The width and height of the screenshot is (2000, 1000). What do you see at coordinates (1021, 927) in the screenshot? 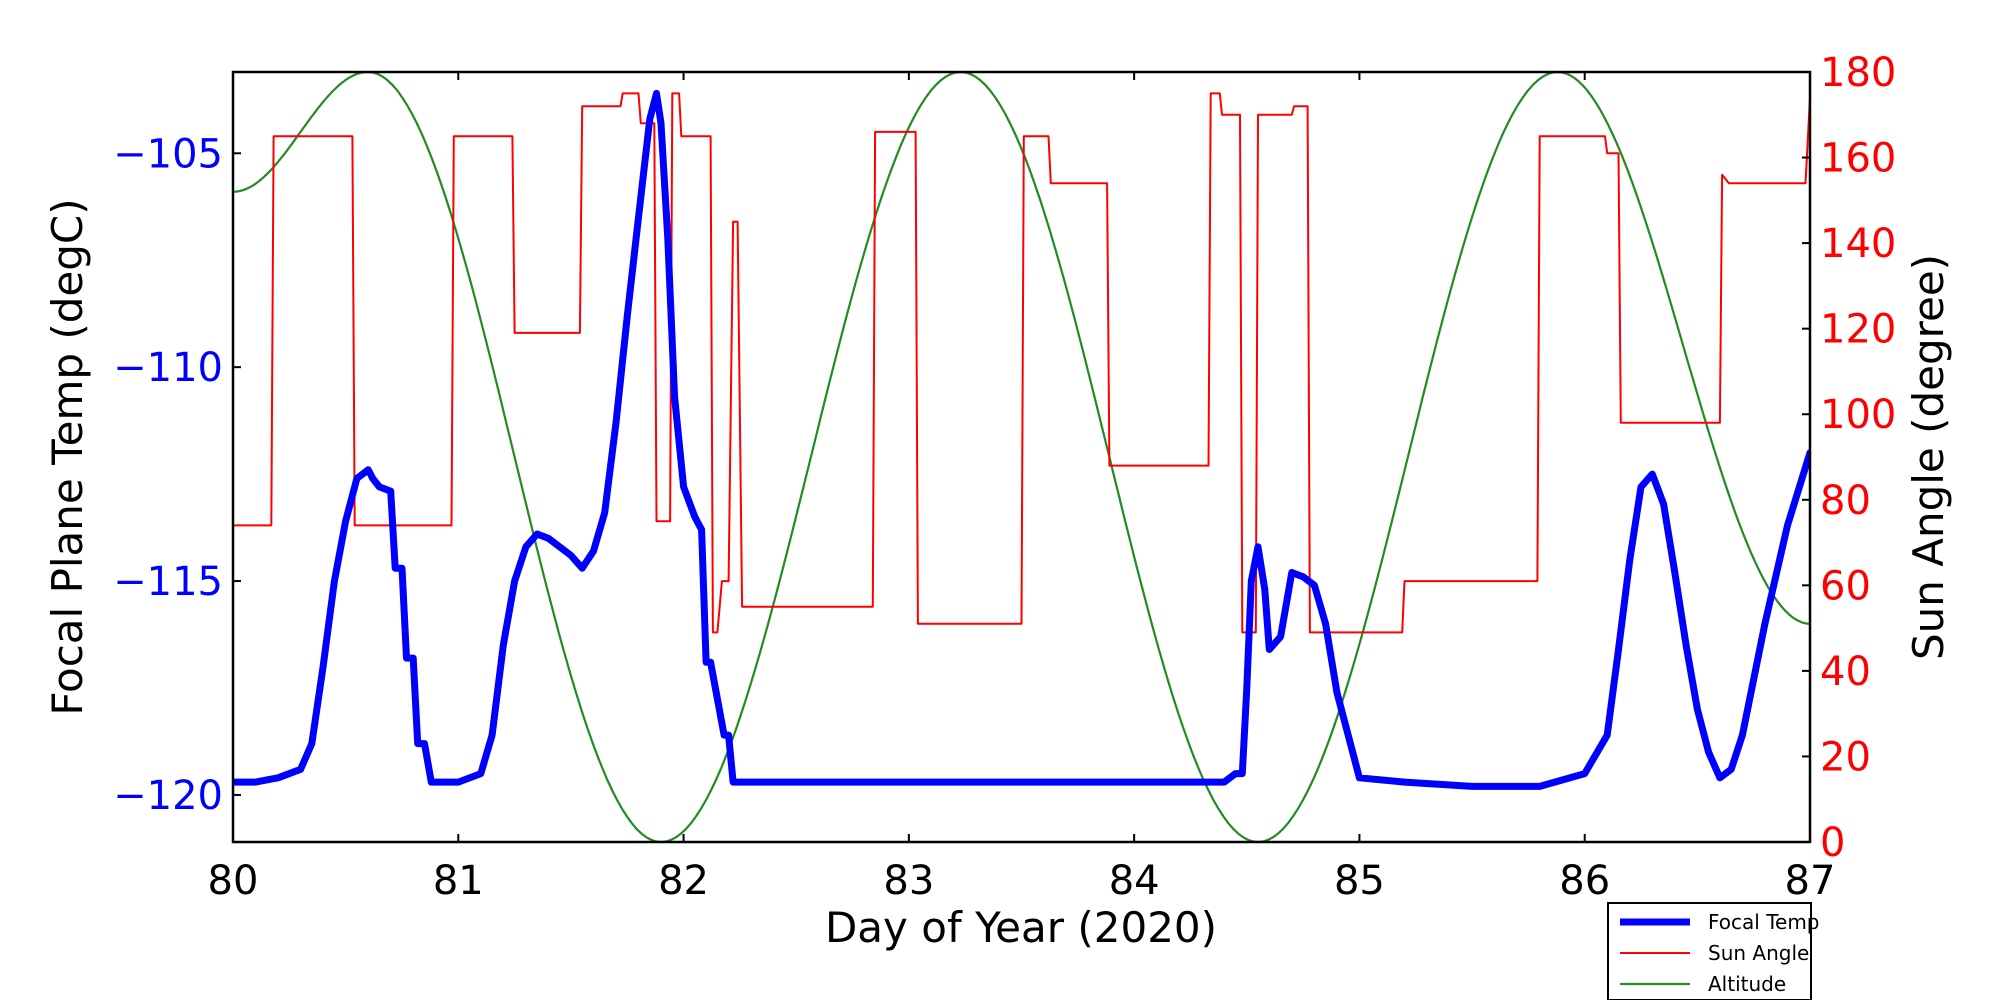
I see `x-axis-label: Day of Year (2020)` at bounding box center [1021, 927].